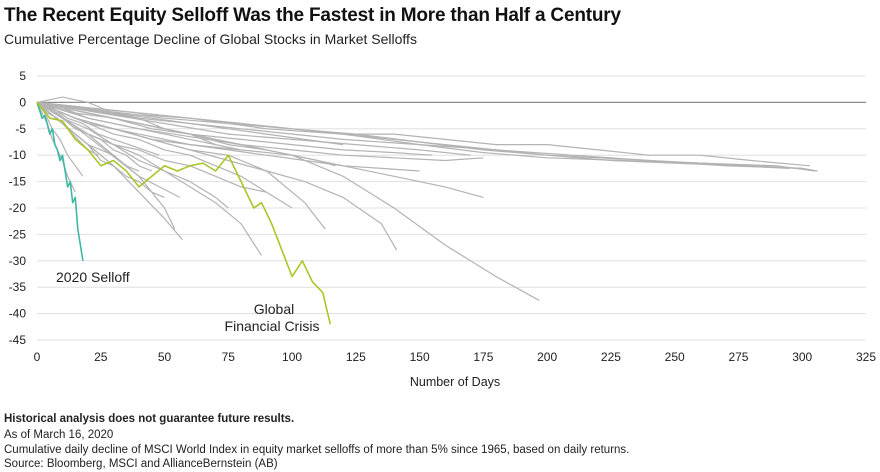  I want to click on y-tick-label: -40, so click(18, 314).